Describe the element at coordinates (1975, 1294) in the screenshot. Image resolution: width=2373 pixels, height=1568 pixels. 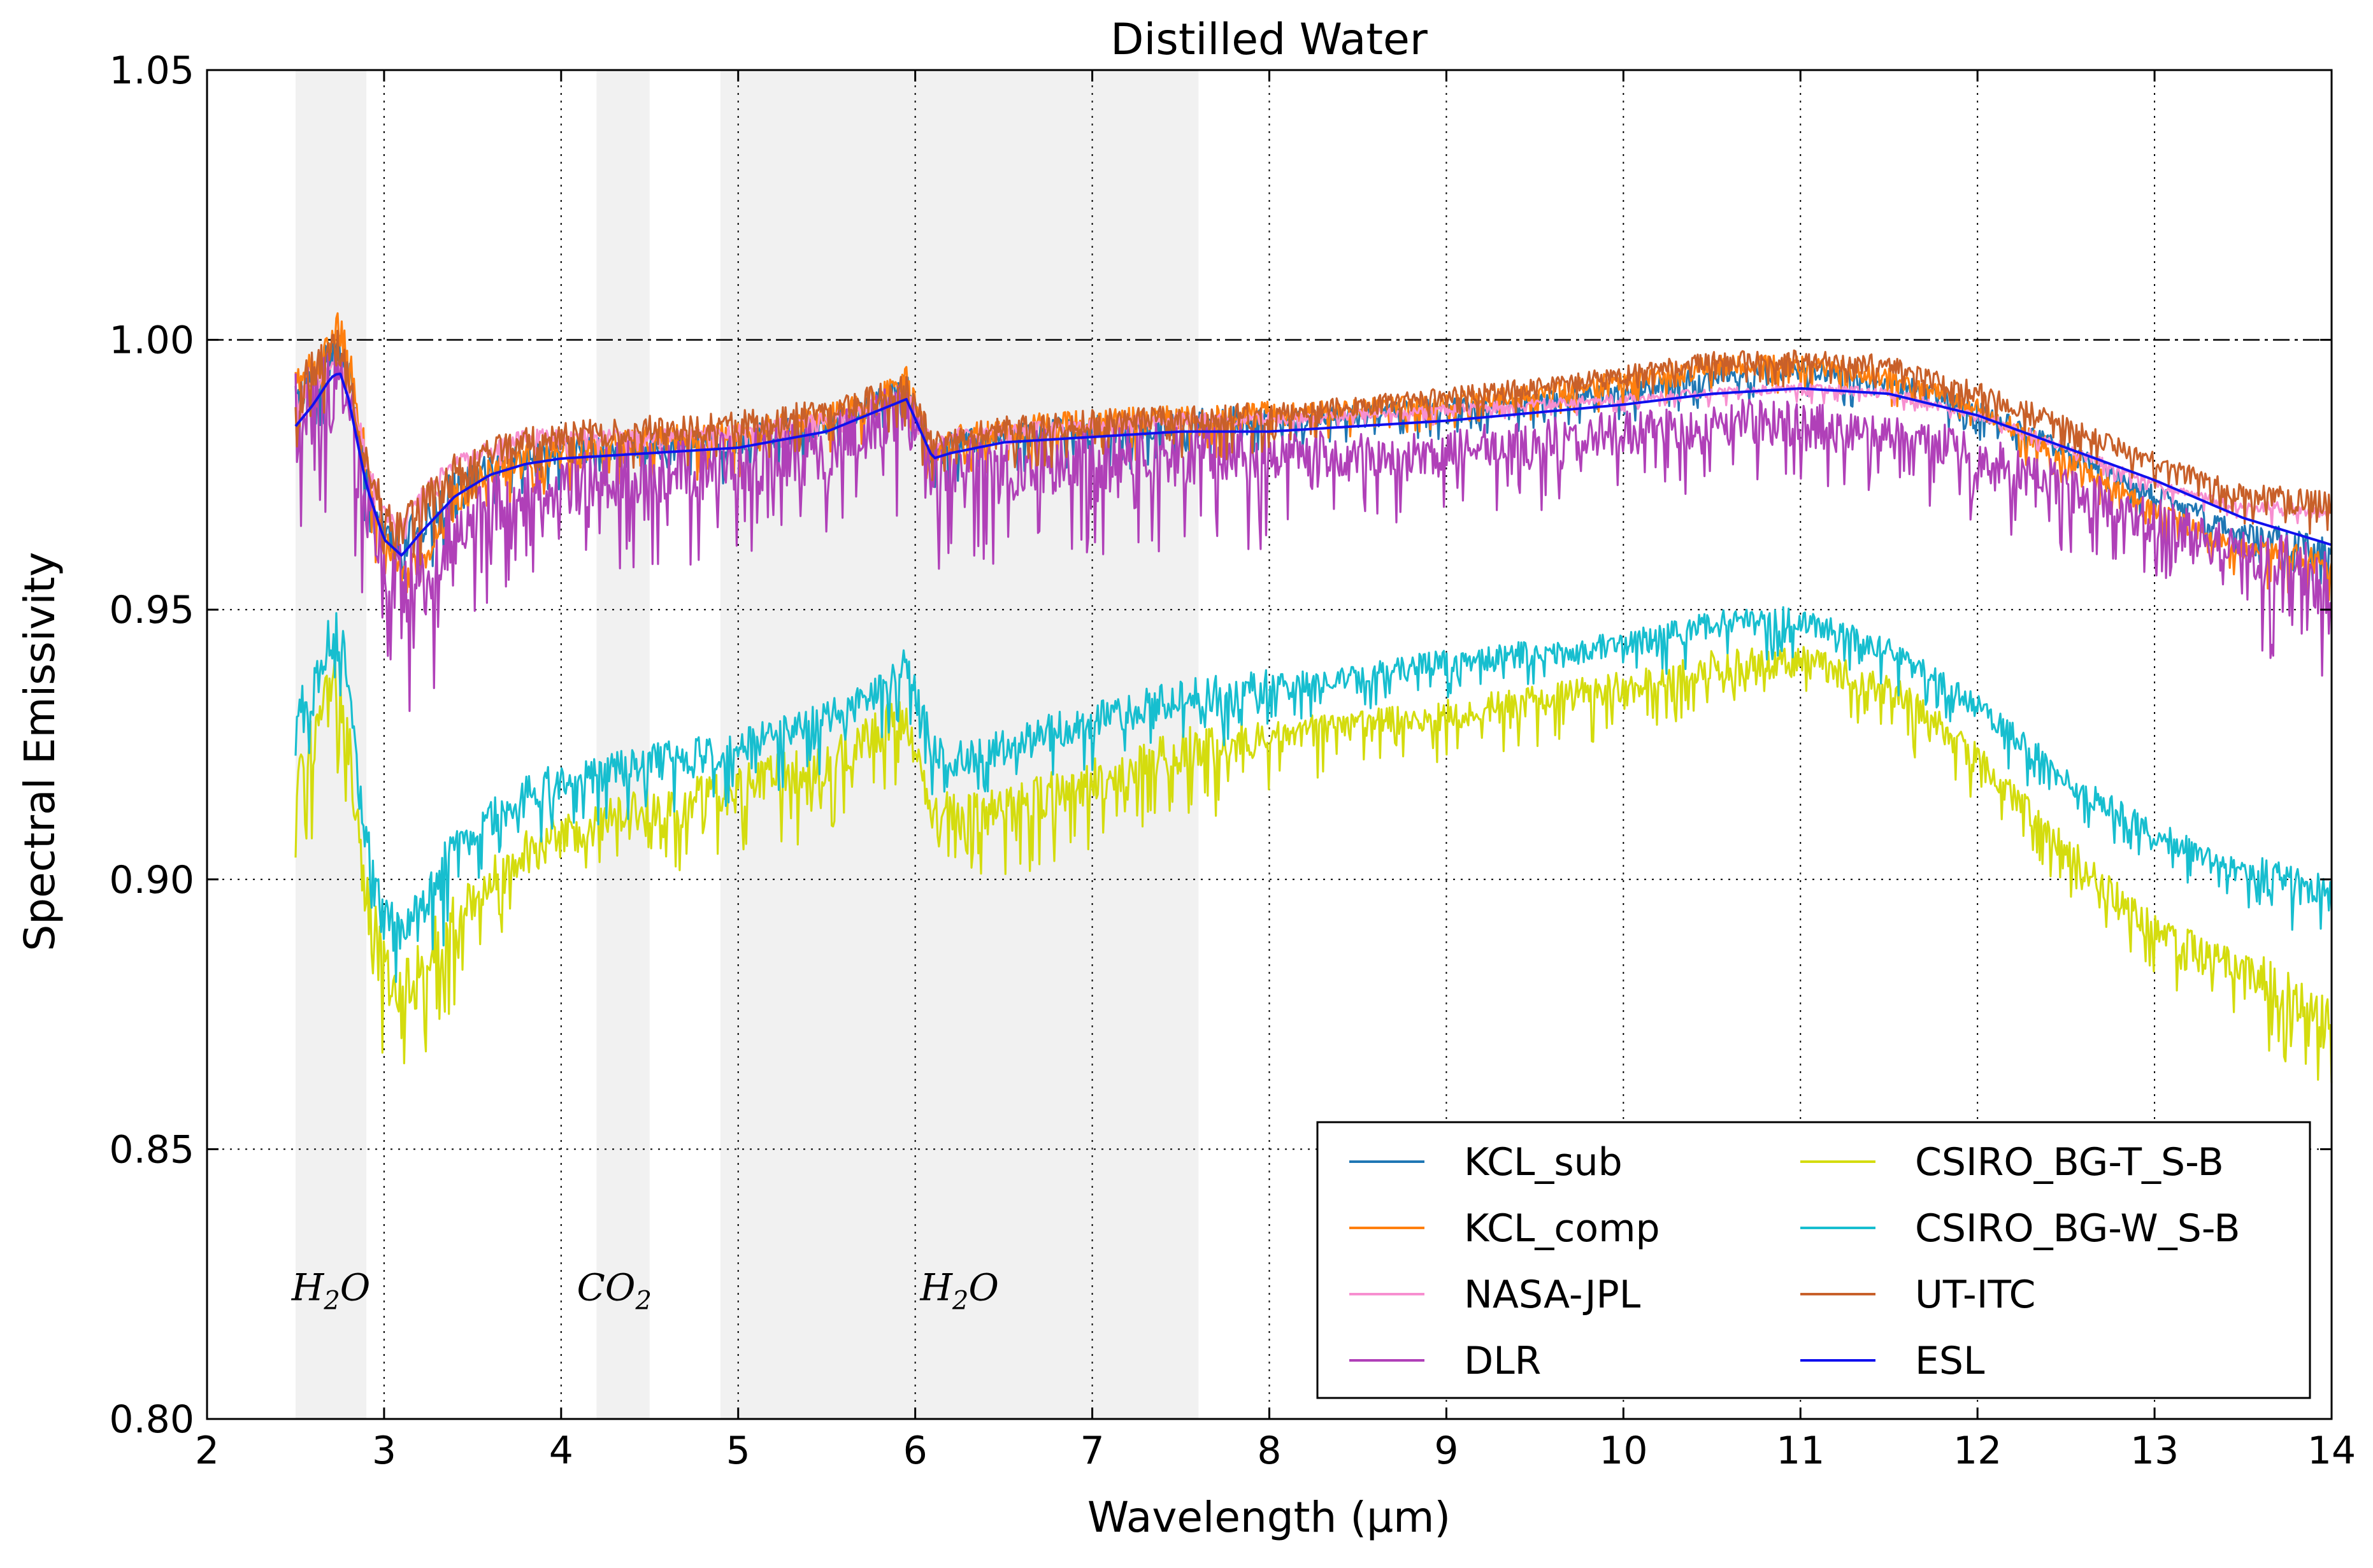
I see `legend-label: UT-ITC` at that location.